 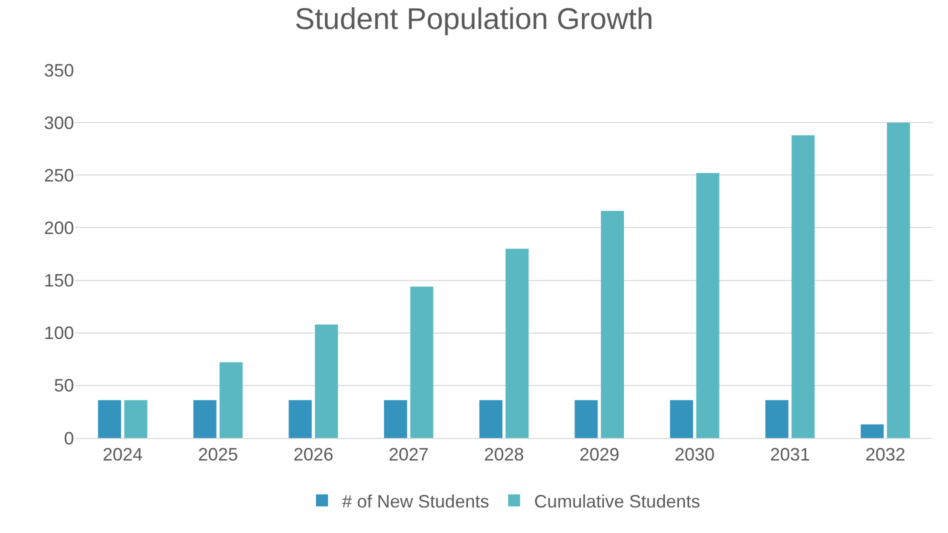 What do you see at coordinates (694, 454) in the screenshot?
I see `x-tick-label: 2030` at bounding box center [694, 454].